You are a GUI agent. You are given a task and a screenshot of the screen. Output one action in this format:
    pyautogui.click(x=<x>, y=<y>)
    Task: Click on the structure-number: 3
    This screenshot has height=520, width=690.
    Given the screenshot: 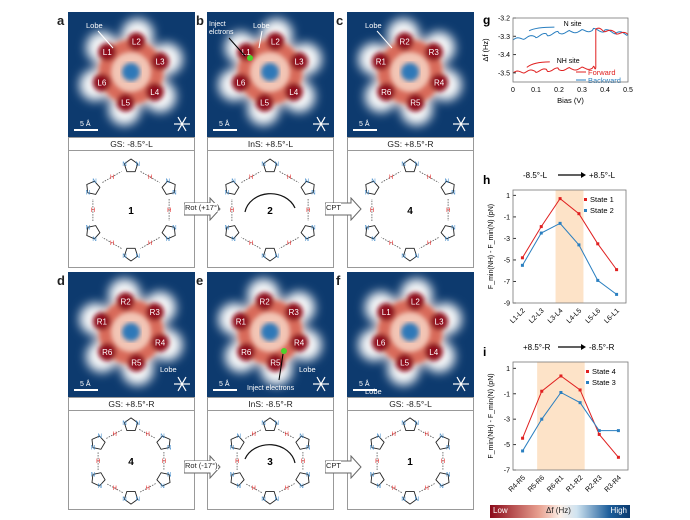 What is the action you would take?
    pyautogui.click(x=270, y=462)
    